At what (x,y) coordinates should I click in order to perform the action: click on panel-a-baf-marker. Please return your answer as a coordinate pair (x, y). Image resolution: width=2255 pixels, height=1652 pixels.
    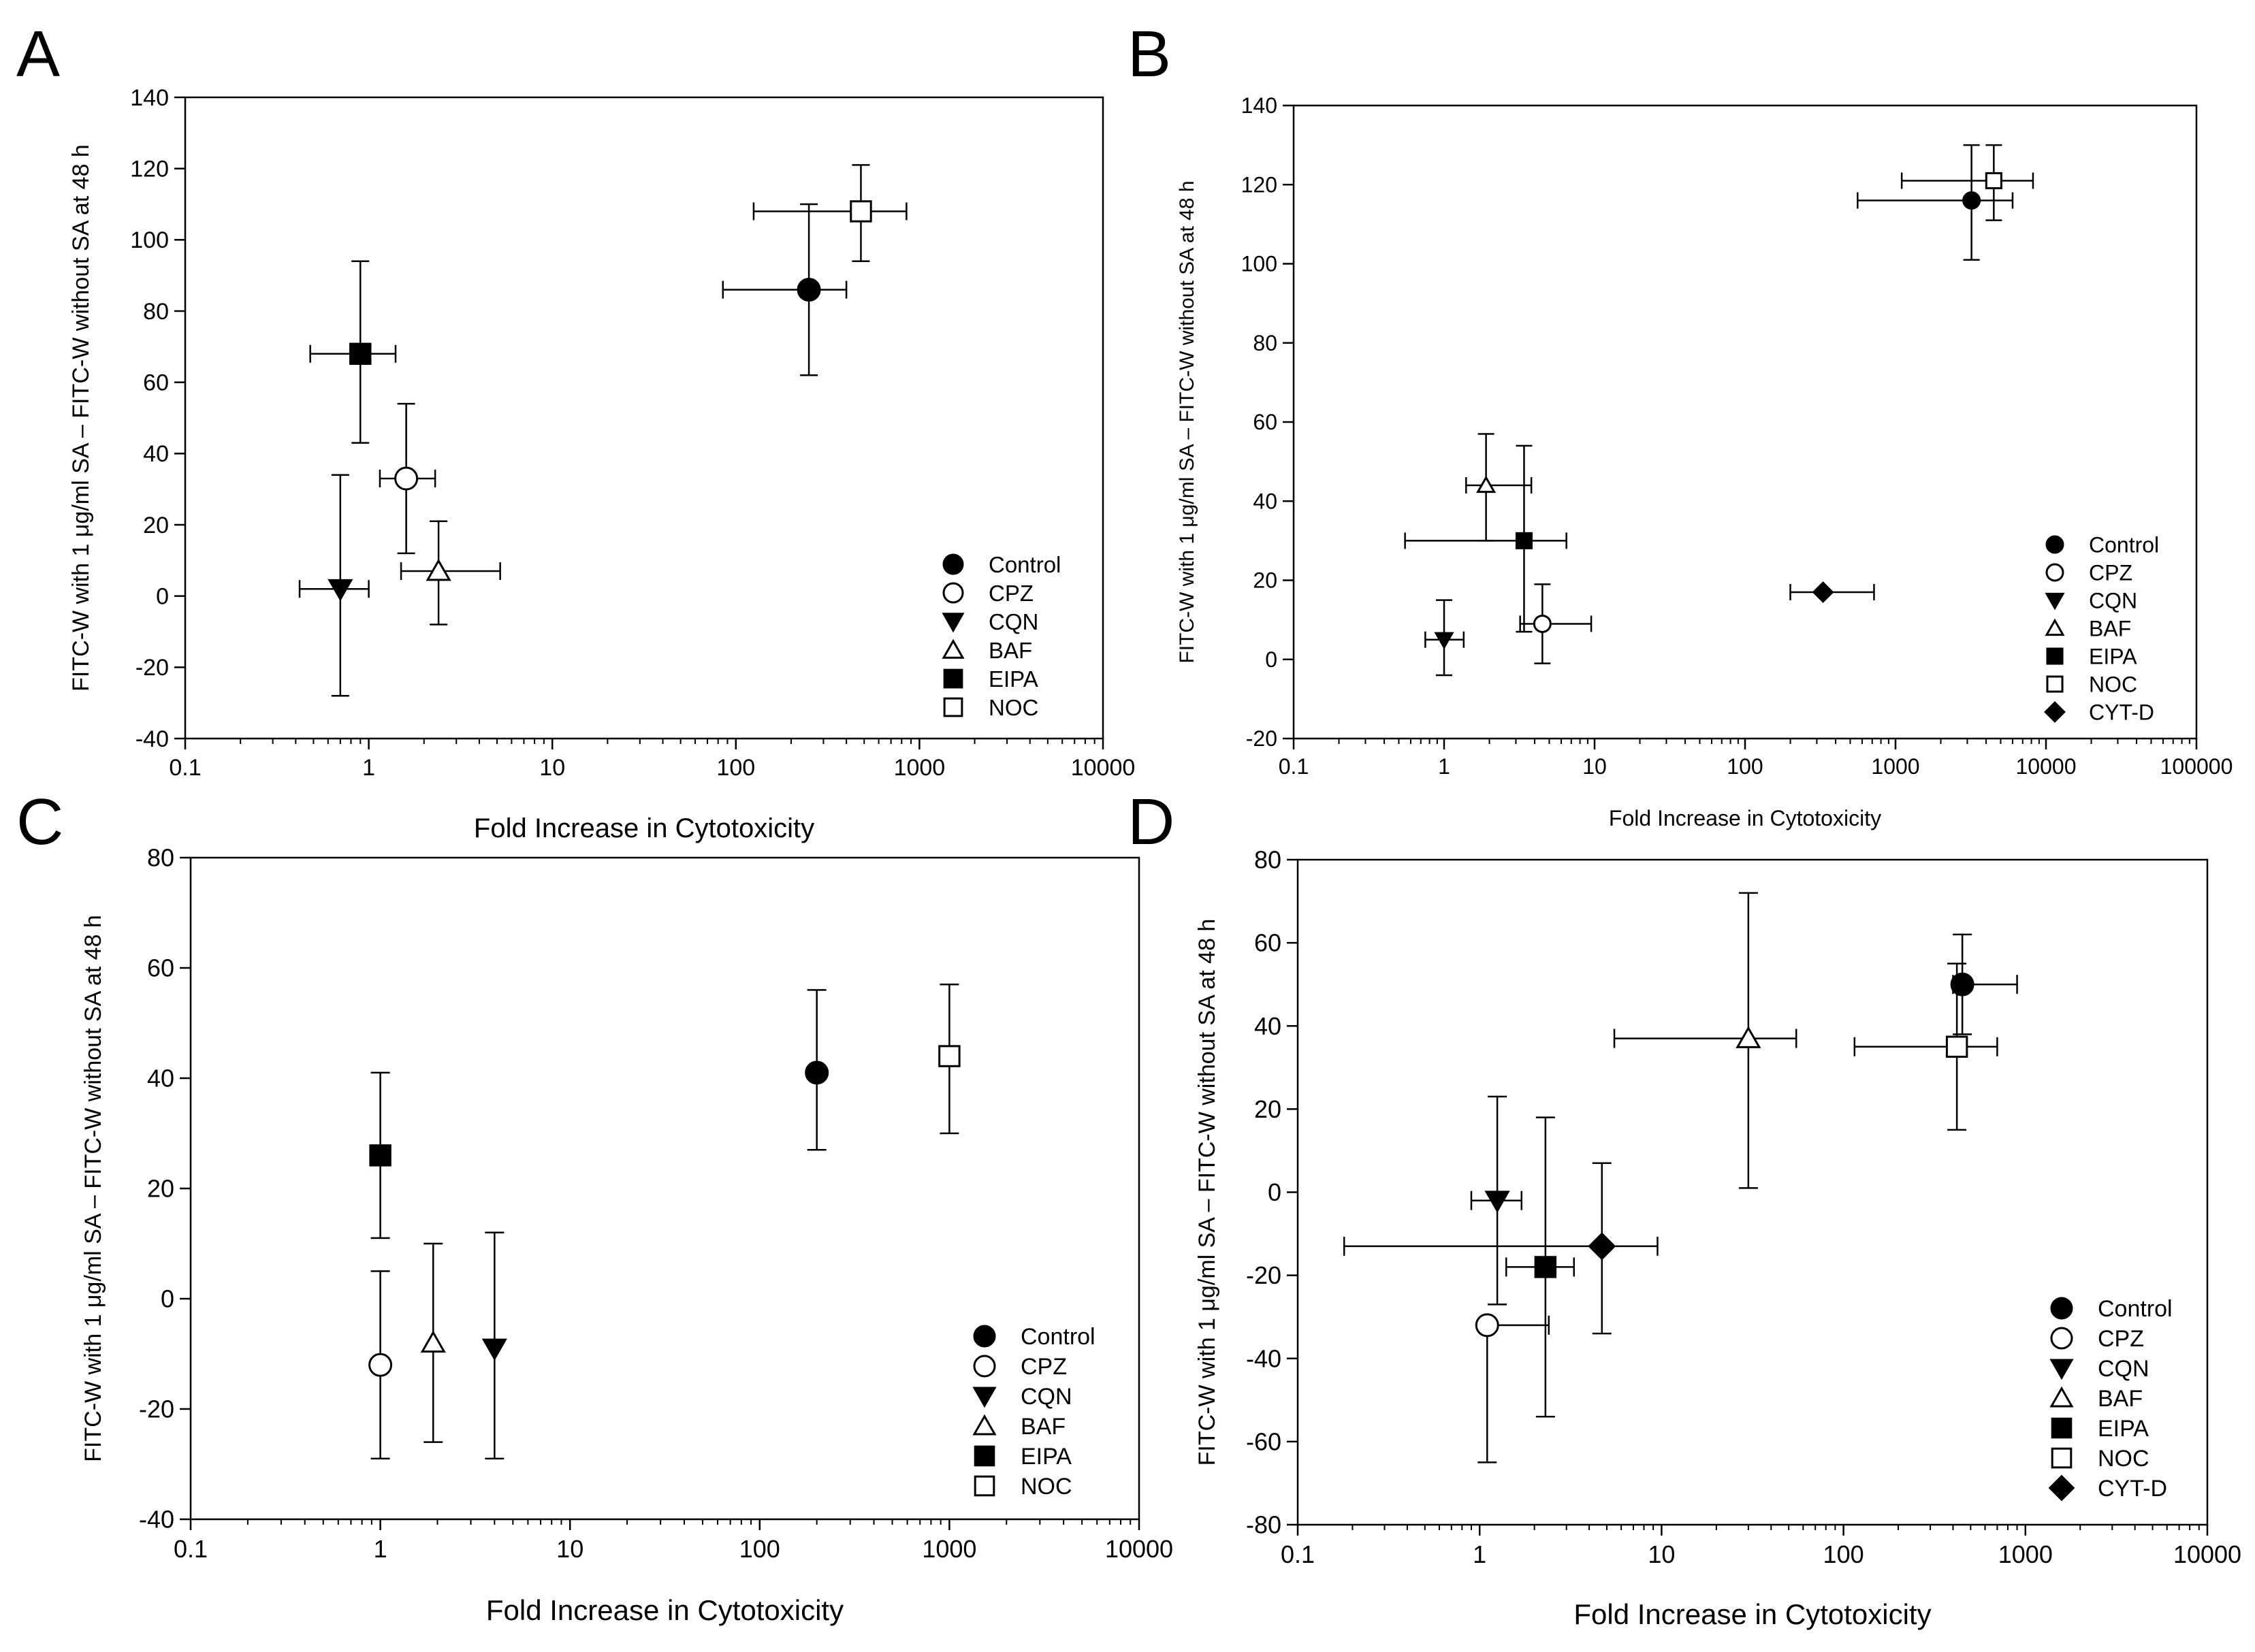
    Looking at the image, I should click on (438, 569).